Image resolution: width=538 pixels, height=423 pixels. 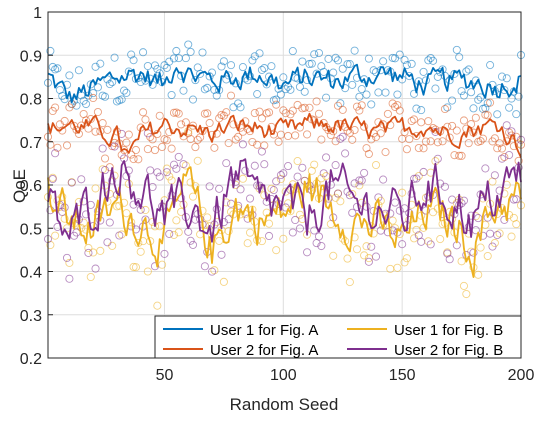 I want to click on x-tick-label: 50, so click(x=165, y=375).